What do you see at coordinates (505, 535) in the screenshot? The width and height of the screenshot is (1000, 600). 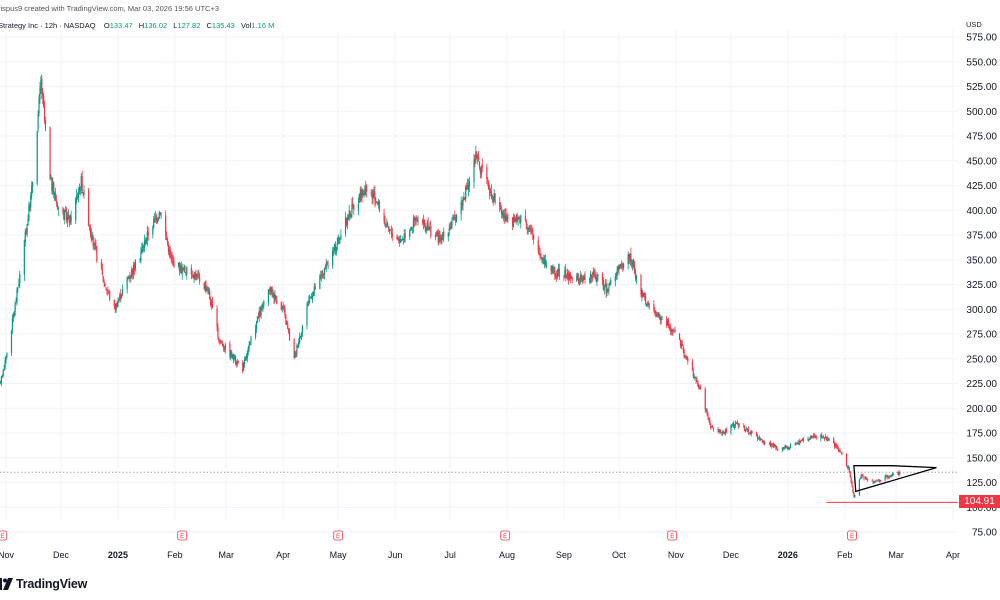 I see `earnings-marker: E` at bounding box center [505, 535].